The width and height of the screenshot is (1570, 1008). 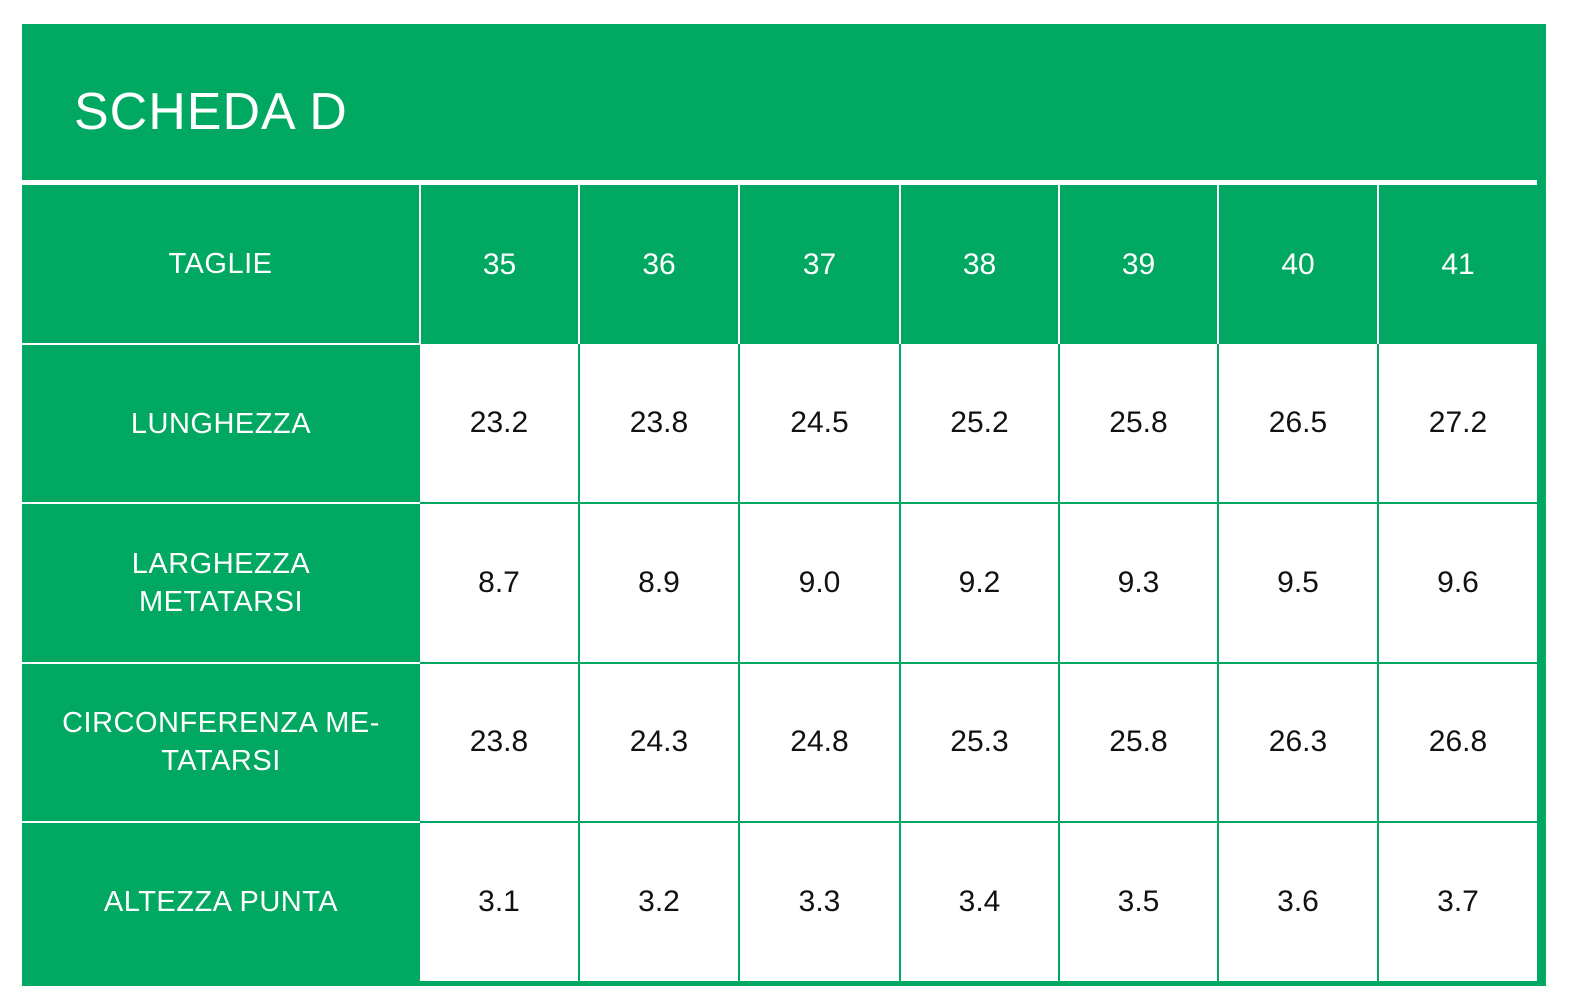 What do you see at coordinates (1297, 424) in the screenshot?
I see `value-cell: 26.5` at bounding box center [1297, 424].